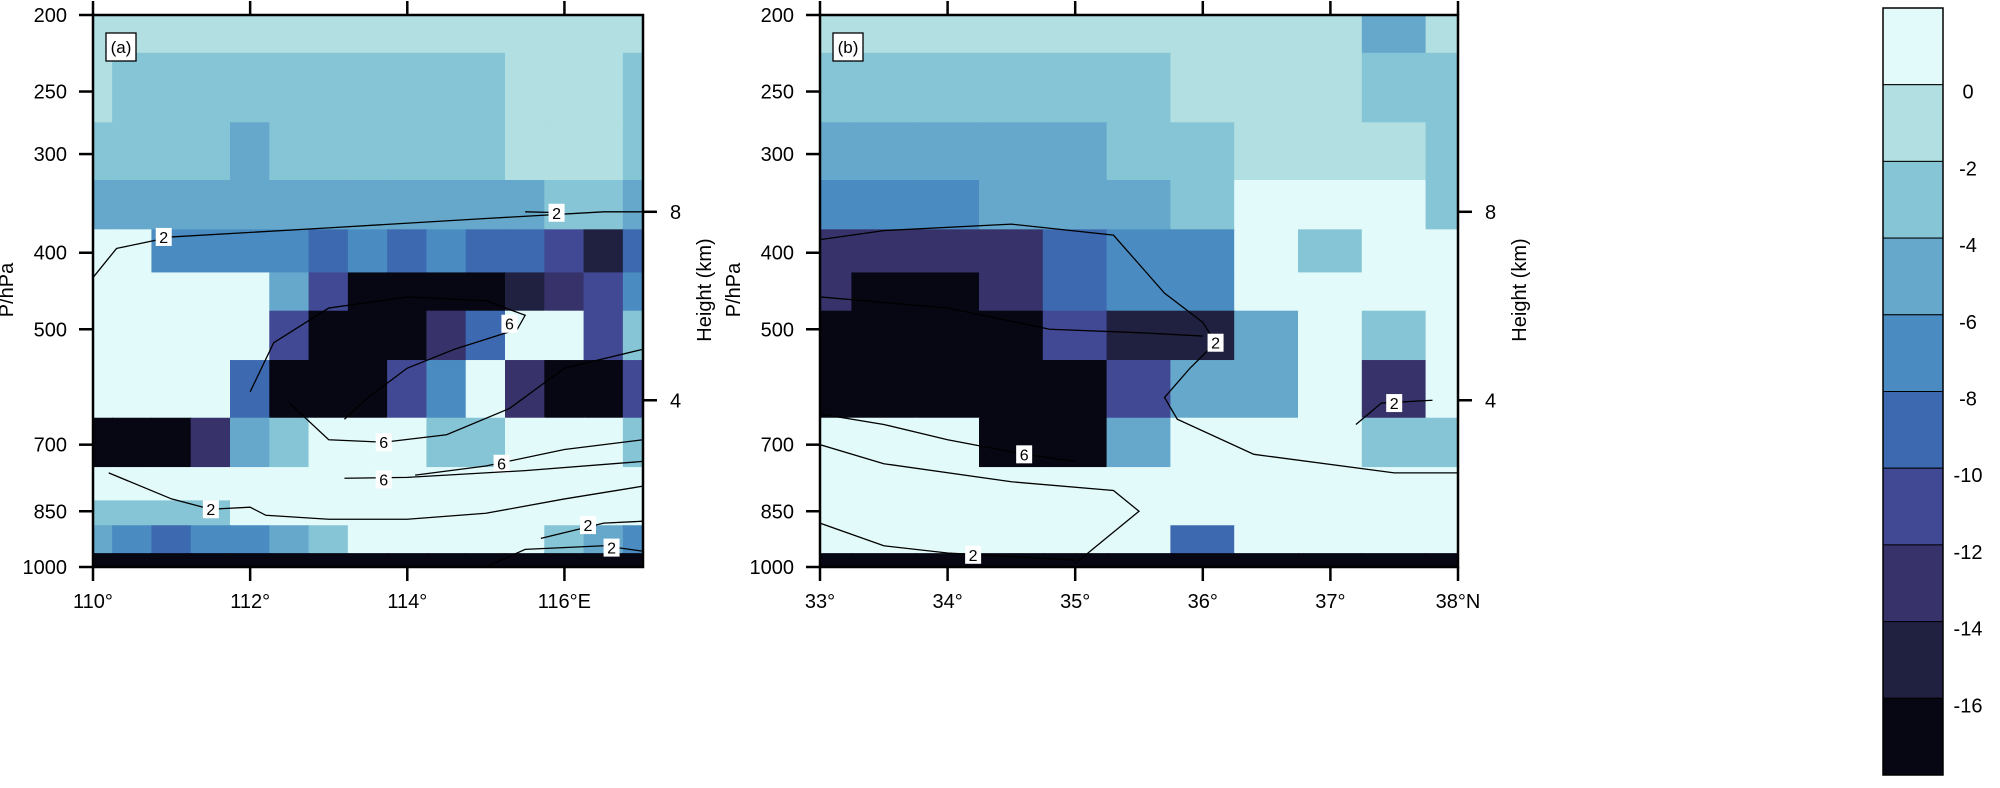  I want to click on y-tick-label: 250, so click(777, 93).